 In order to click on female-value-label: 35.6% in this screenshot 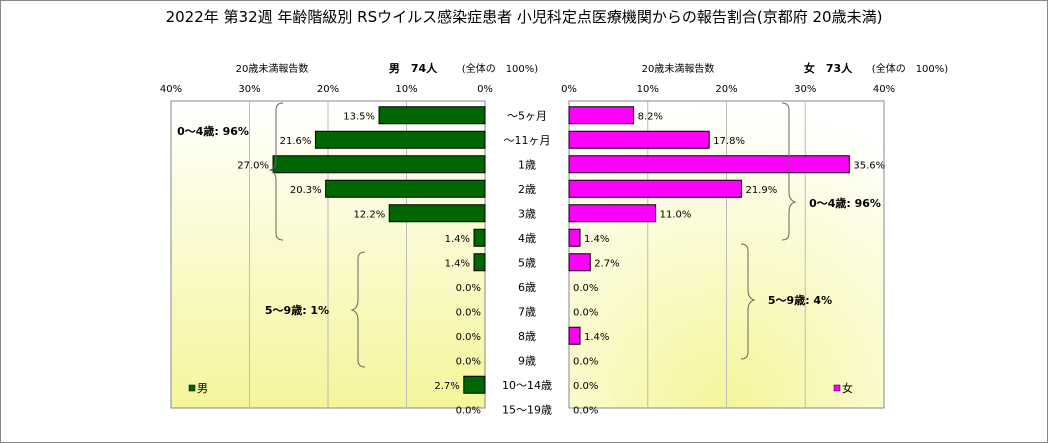, I will do `click(869, 165)`.